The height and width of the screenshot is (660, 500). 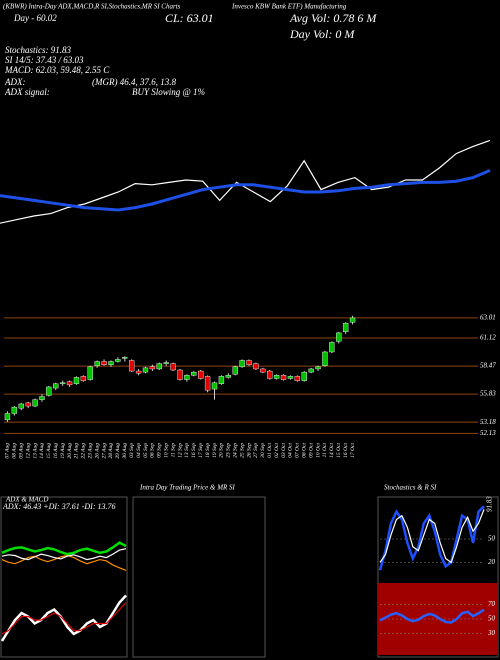 I want to click on x-tick-label: 19 Sep, so click(x=215, y=450).